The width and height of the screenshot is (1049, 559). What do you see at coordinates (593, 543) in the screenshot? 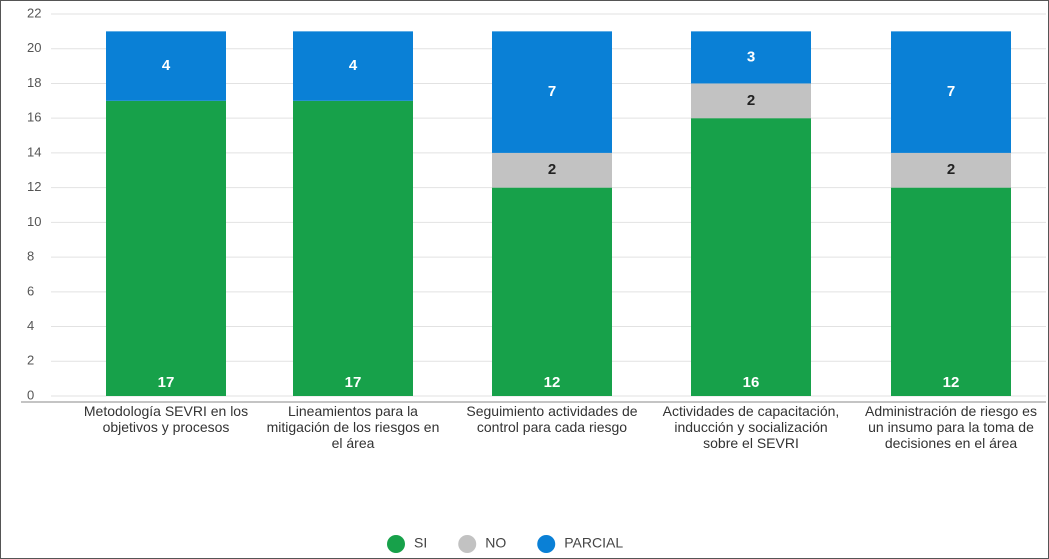
I see `legend-label: PARCIAL` at bounding box center [593, 543].